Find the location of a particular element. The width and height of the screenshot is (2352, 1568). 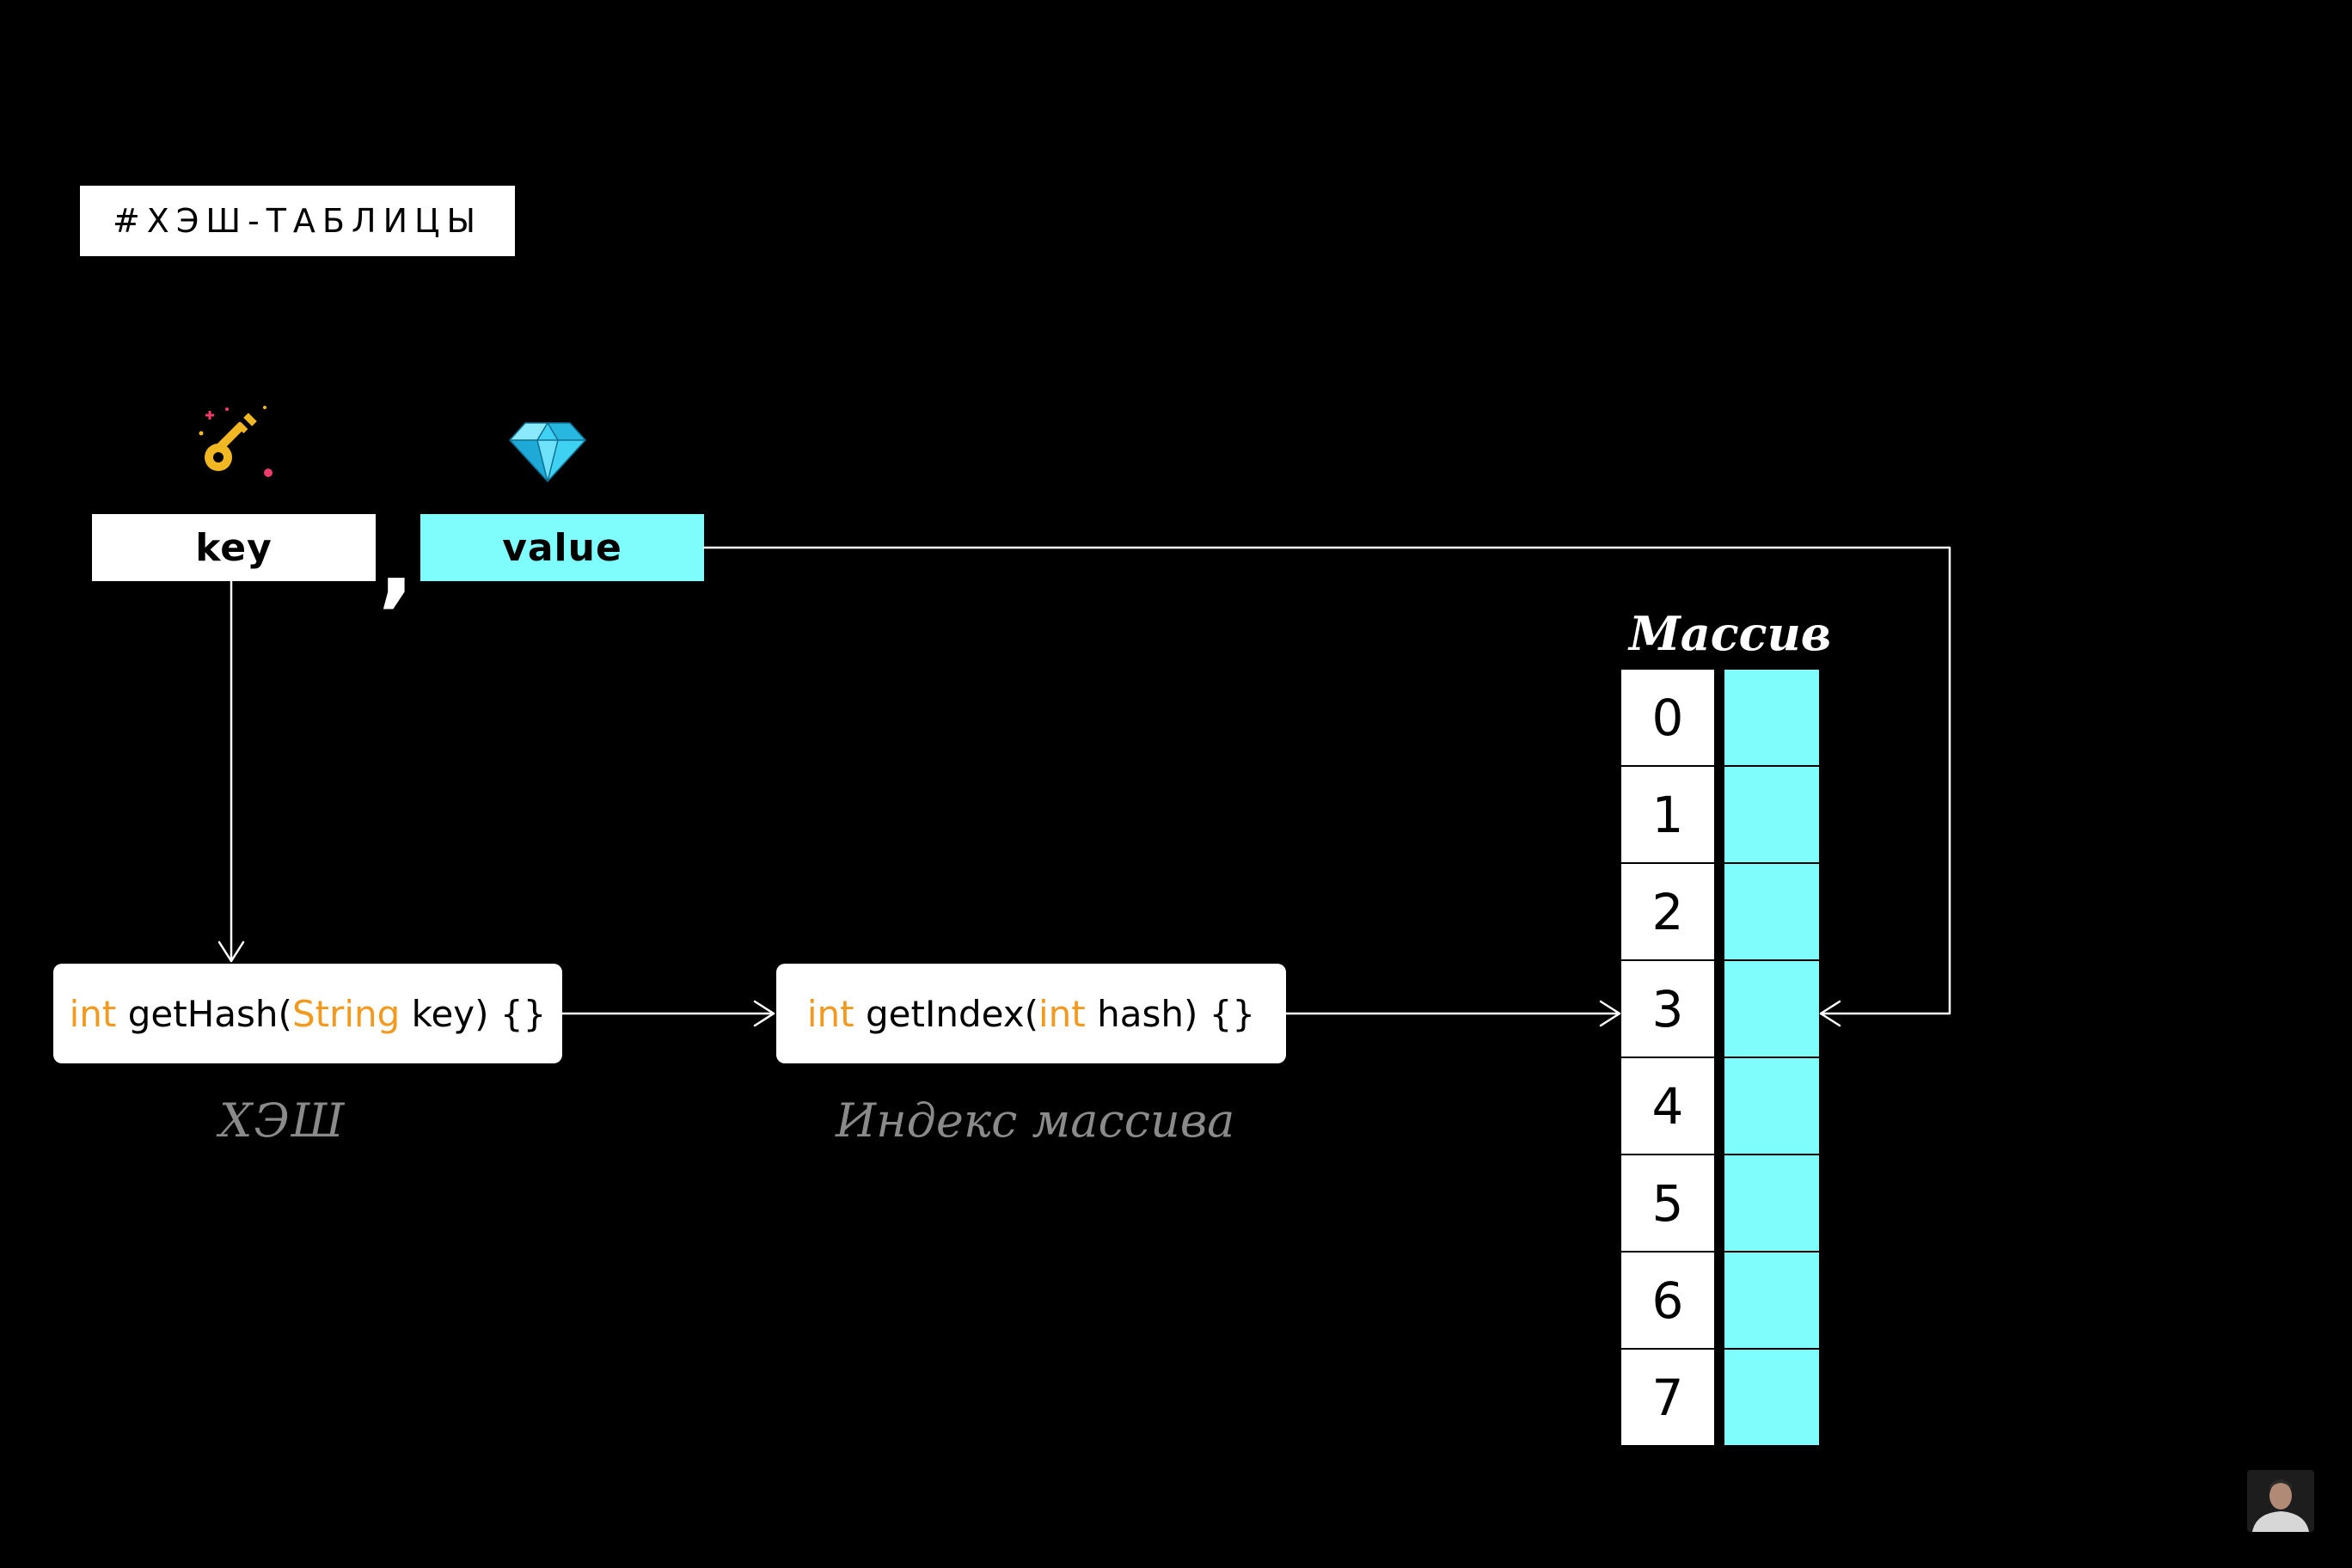

array-row: 5 is located at coordinates (1721, 1203).